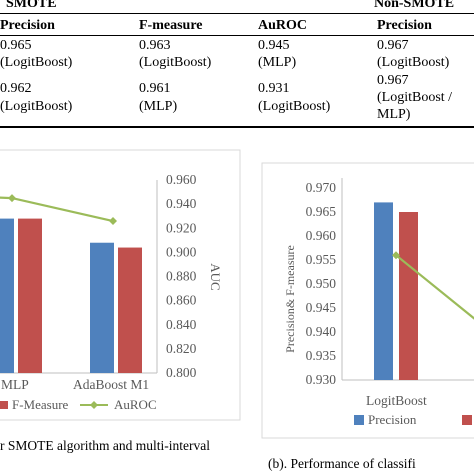  Describe the element at coordinates (321, 355) in the screenshot. I see `chart-b-tick-label: 0.935` at that location.